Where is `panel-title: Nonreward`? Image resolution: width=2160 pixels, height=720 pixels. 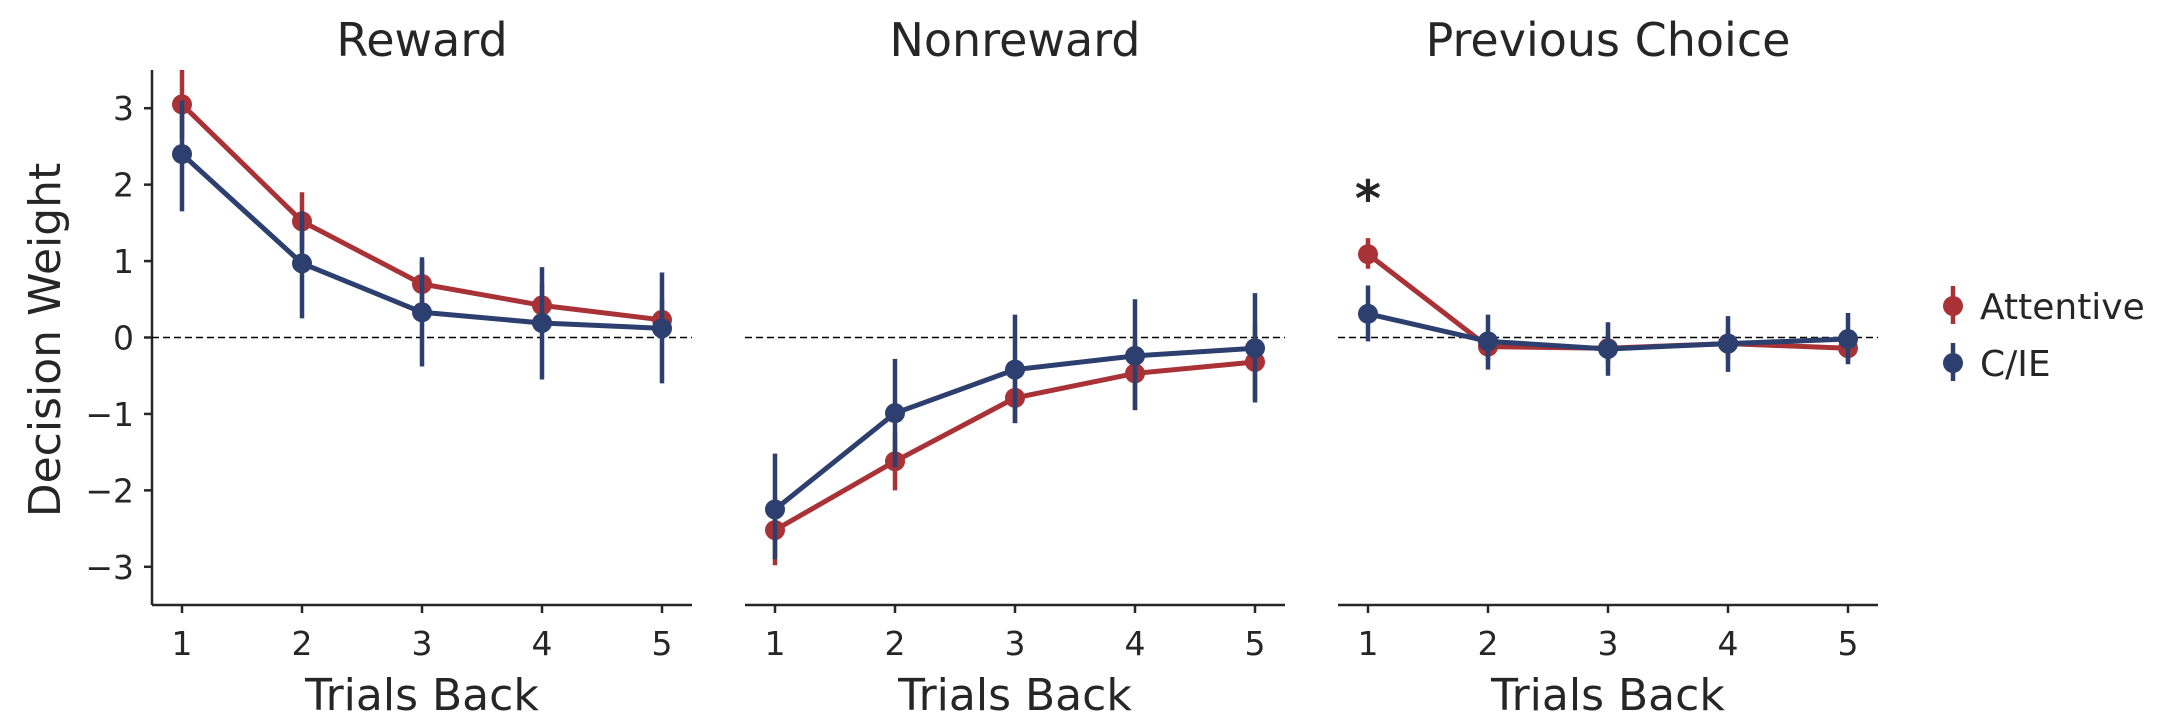 panel-title: Nonreward is located at coordinates (1014, 40).